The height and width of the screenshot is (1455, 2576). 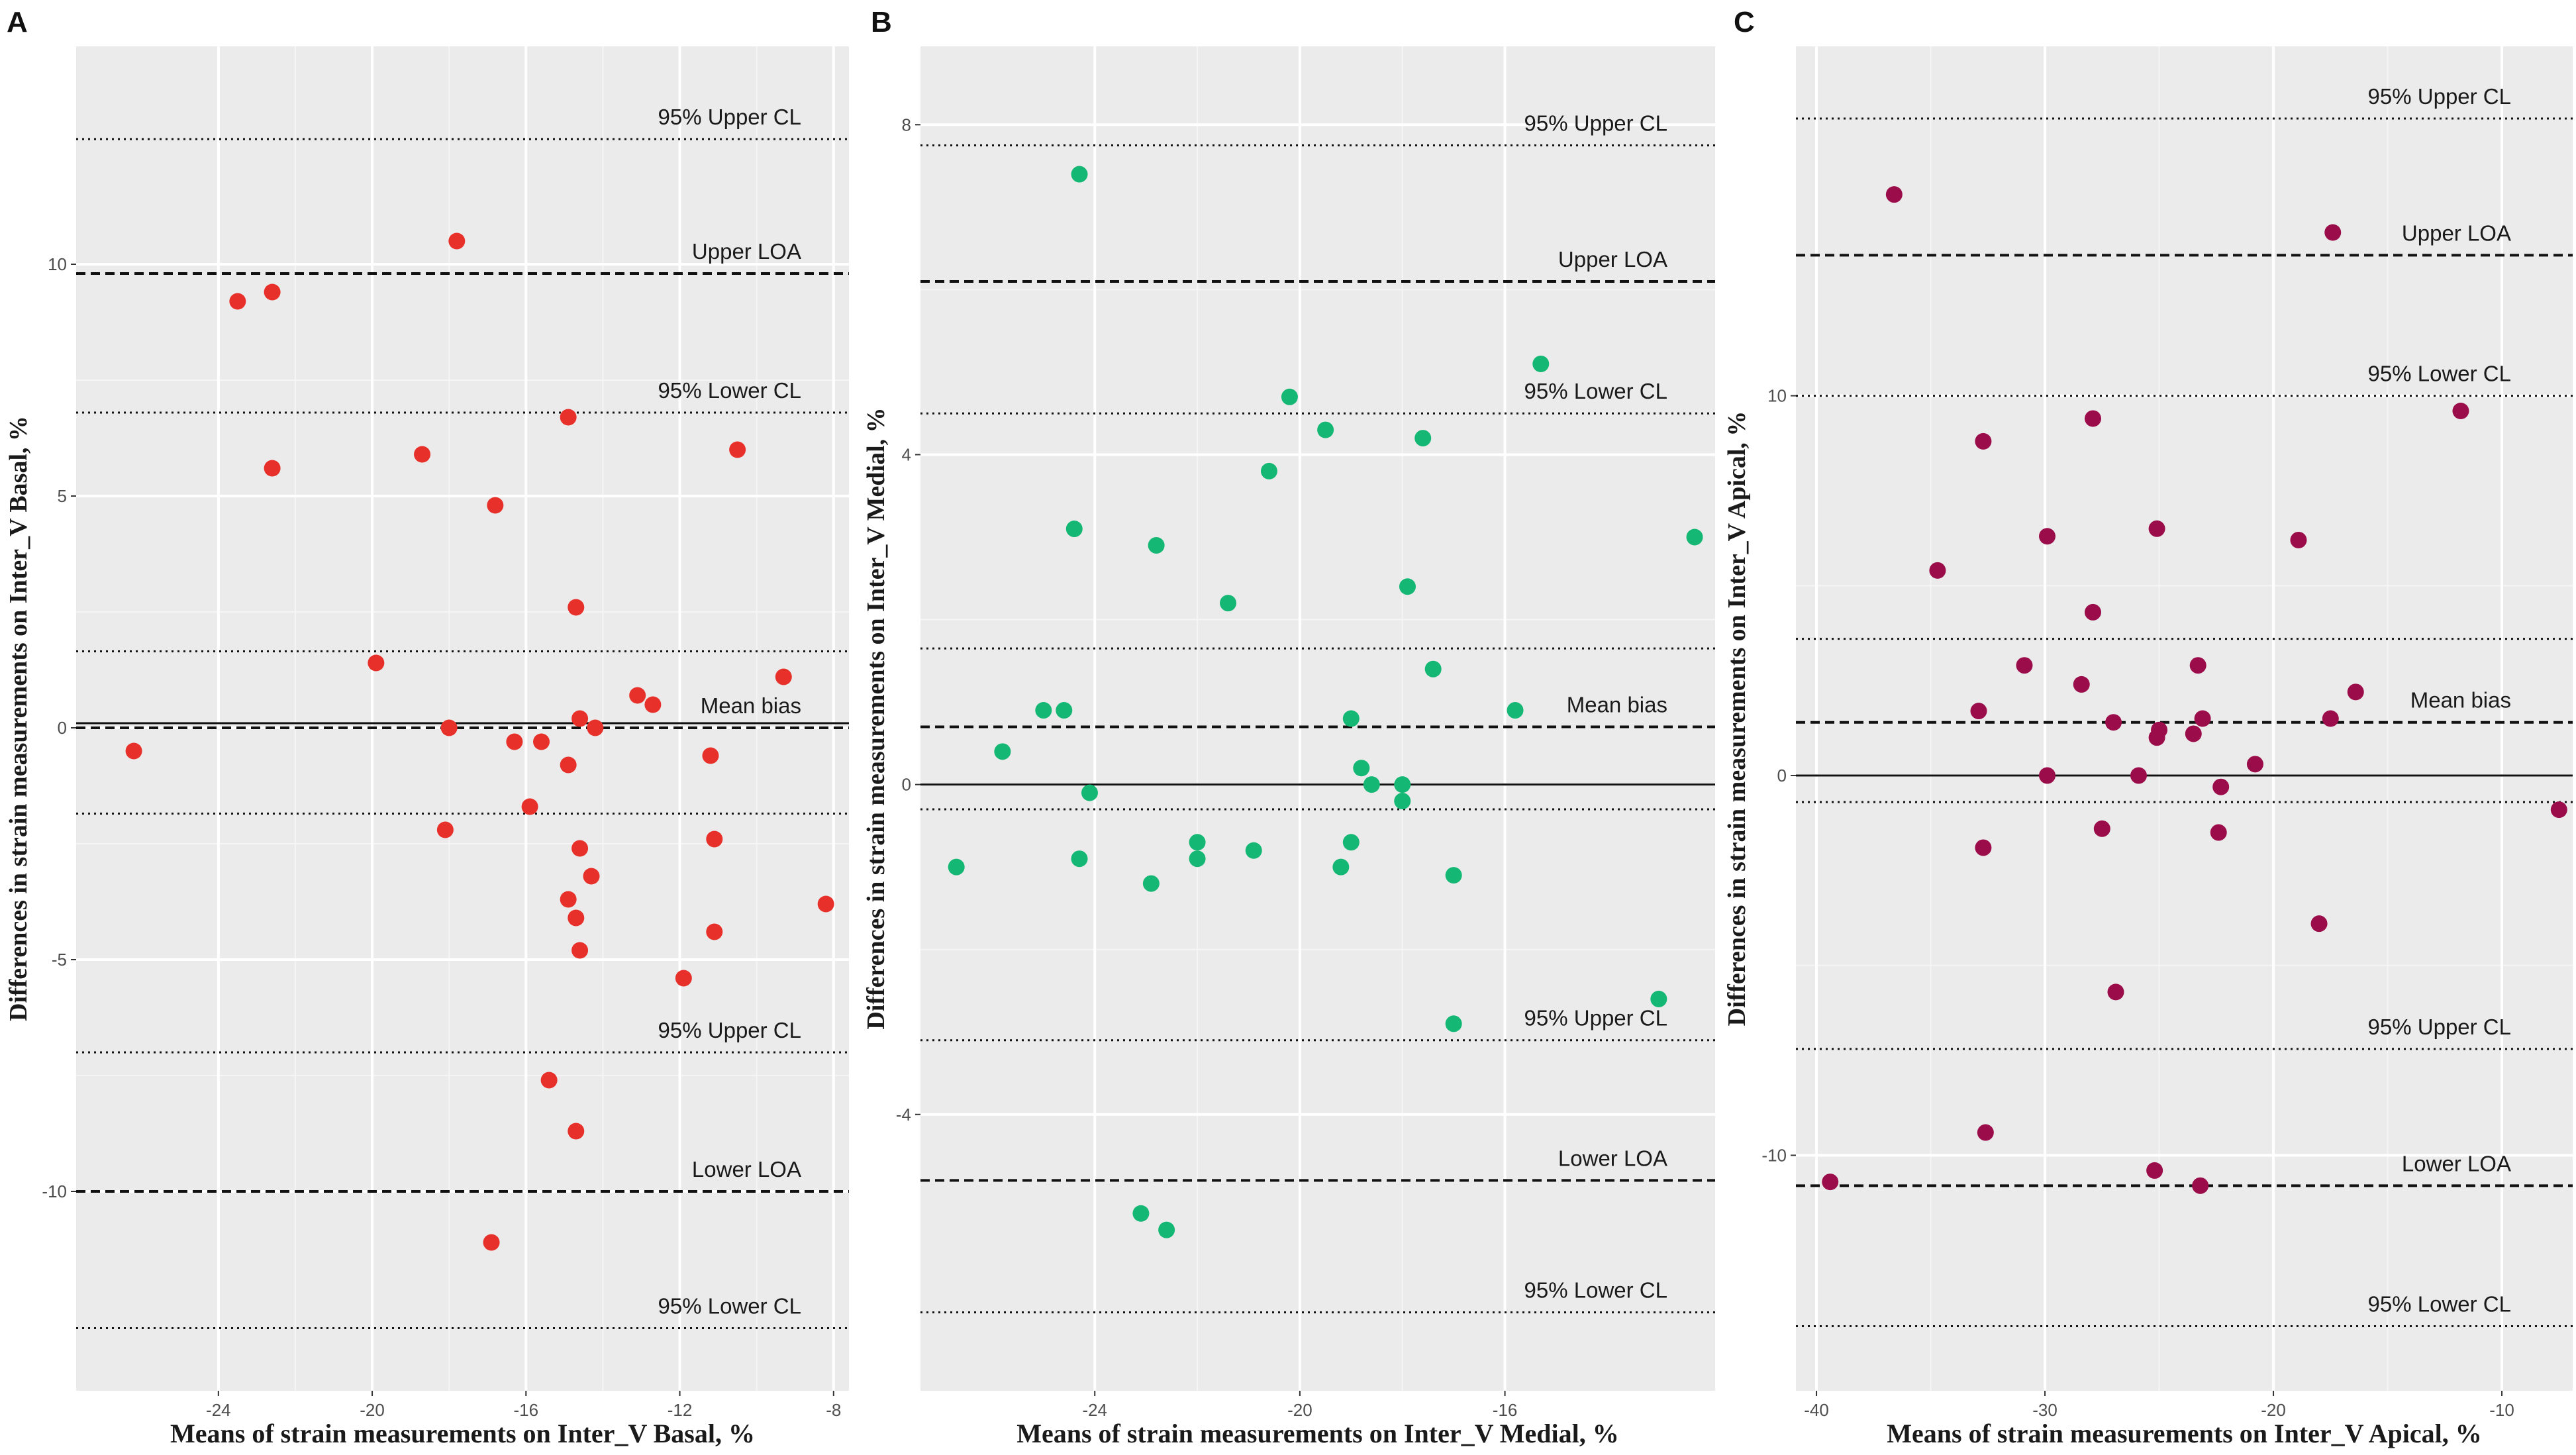 What do you see at coordinates (751, 705) in the screenshot?
I see `panel-a-annotation-mean-bias: Mean bias` at bounding box center [751, 705].